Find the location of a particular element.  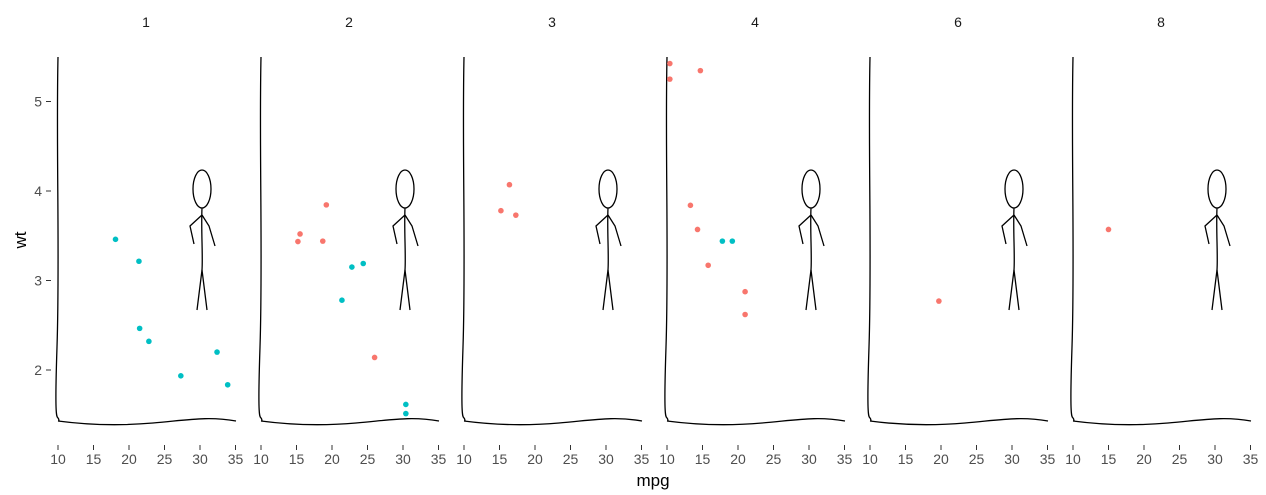

facet-strip-label: 8 is located at coordinates (1161, 22).